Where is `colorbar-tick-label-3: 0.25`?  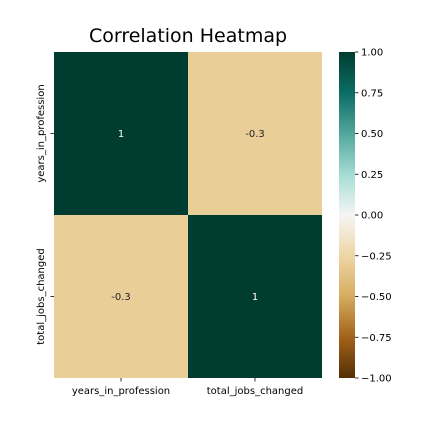 colorbar-tick-label-3: 0.25 is located at coordinates (372, 175).